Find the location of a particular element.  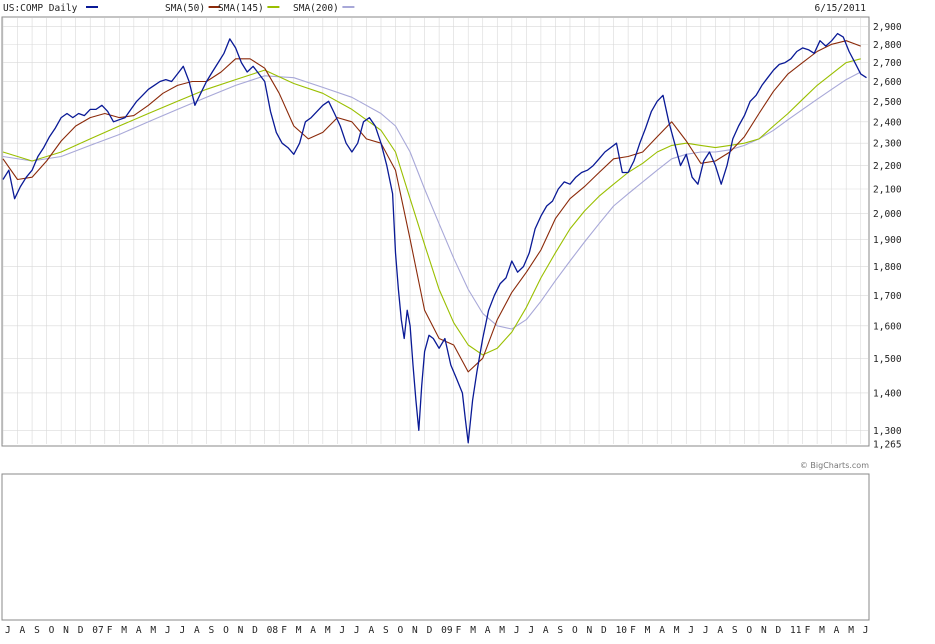

x-tick-label: 09 is located at coordinates (447, 630).